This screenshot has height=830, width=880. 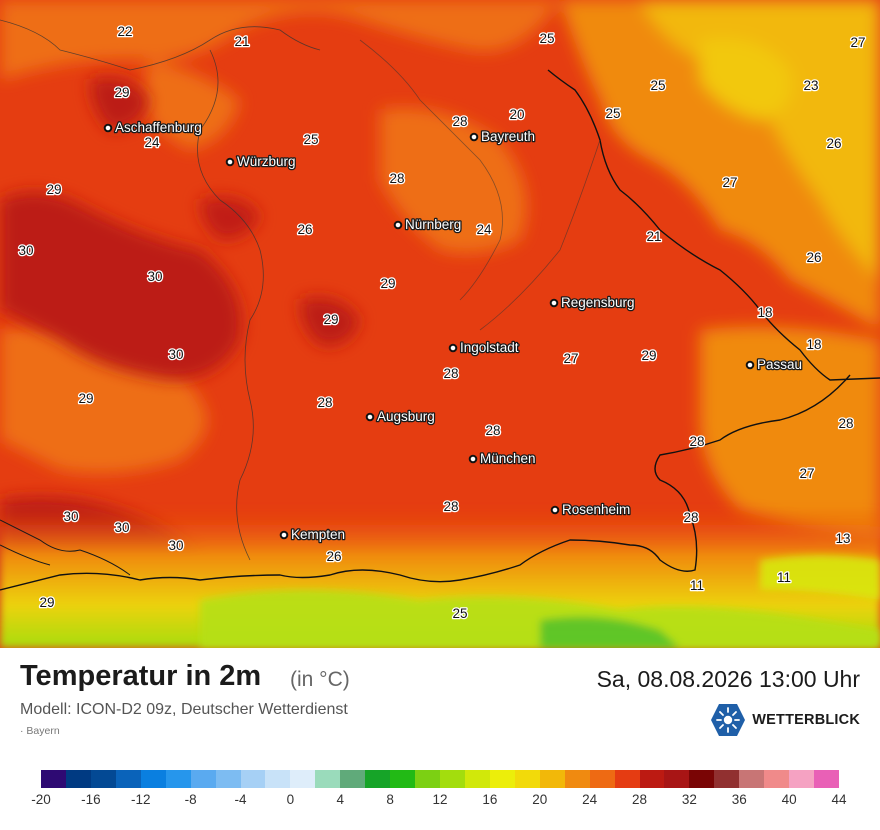 What do you see at coordinates (91, 799) in the screenshot?
I see `legend-tick-label: -16` at bounding box center [91, 799].